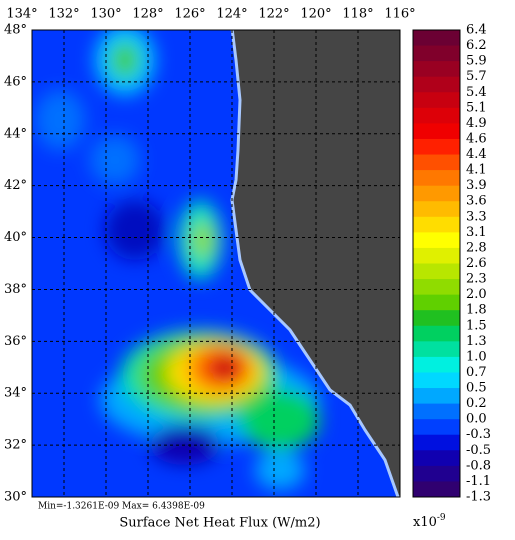  Describe the element at coordinates (476, 341) in the screenshot. I see `colorbar-label: 1.3` at that location.